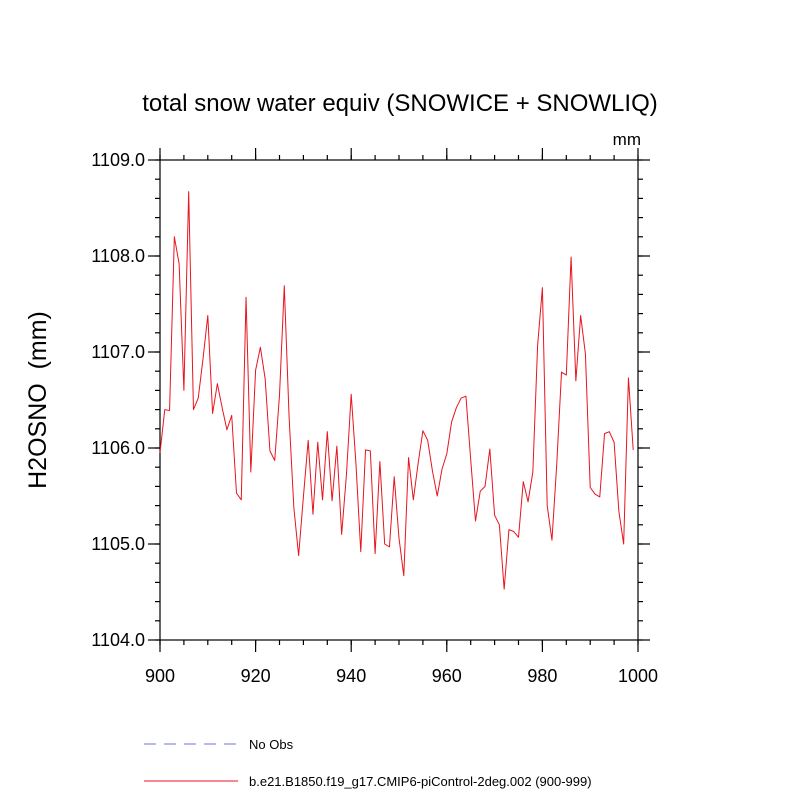  What do you see at coordinates (118, 352) in the screenshot?
I see `y-tick-label: 1107.0` at bounding box center [118, 352].